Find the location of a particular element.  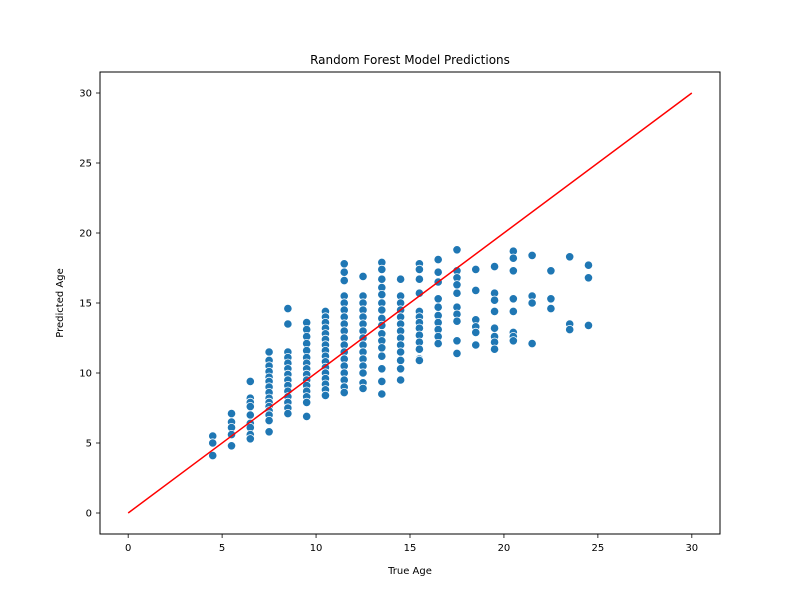

y-tick-label: 15 is located at coordinates (85, 304).